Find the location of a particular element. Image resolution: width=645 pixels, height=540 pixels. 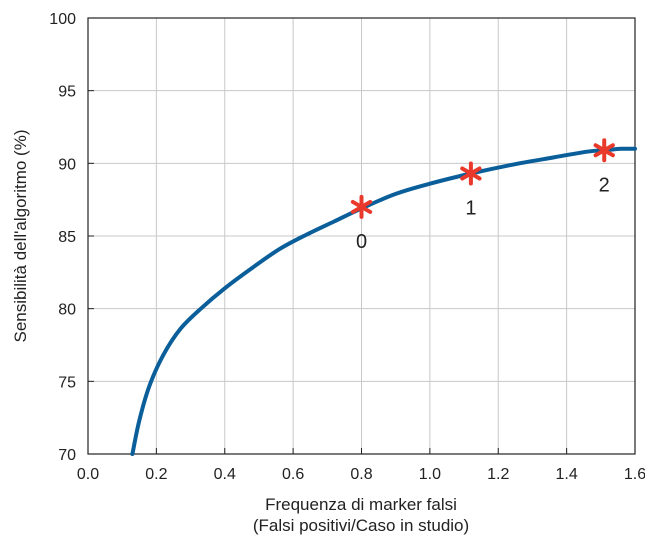

marker-label: 0 is located at coordinates (361, 242).